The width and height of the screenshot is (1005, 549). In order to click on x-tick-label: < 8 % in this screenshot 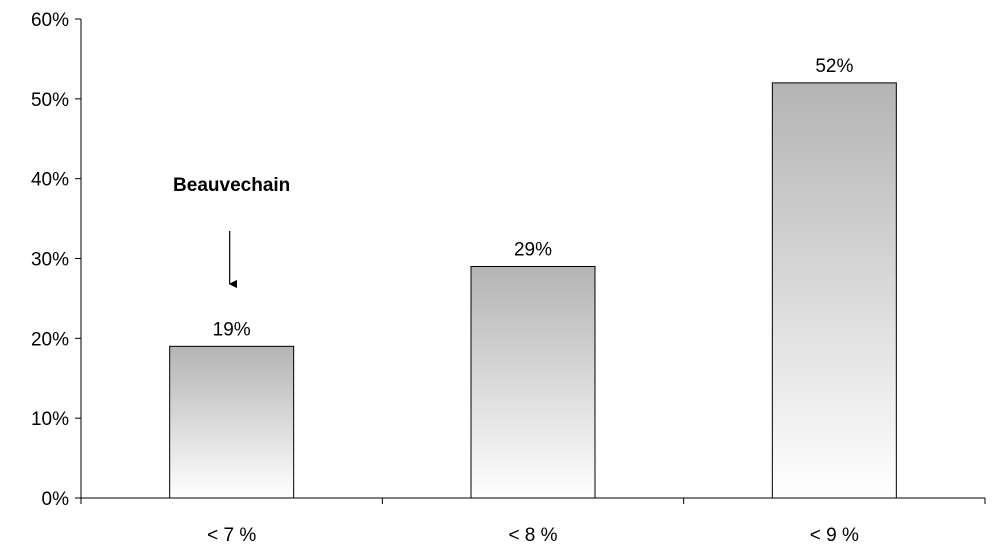, I will do `click(532, 535)`.